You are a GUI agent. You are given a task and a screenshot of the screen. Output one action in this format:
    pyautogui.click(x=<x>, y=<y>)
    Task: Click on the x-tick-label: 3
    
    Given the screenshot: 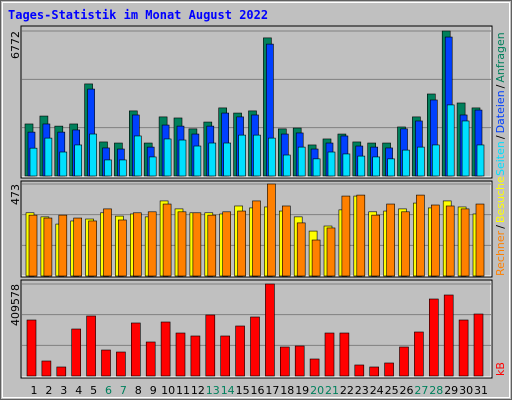 What is the action you would take?
    pyautogui.click(x=63, y=390)
    